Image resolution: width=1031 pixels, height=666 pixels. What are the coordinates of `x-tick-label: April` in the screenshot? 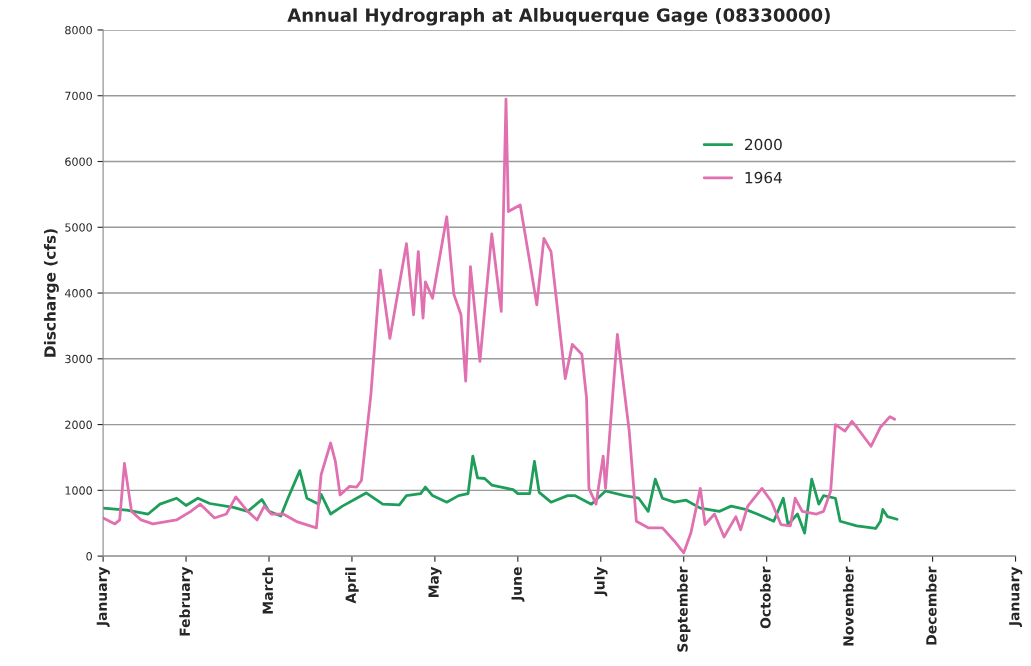 It's located at (352, 585).